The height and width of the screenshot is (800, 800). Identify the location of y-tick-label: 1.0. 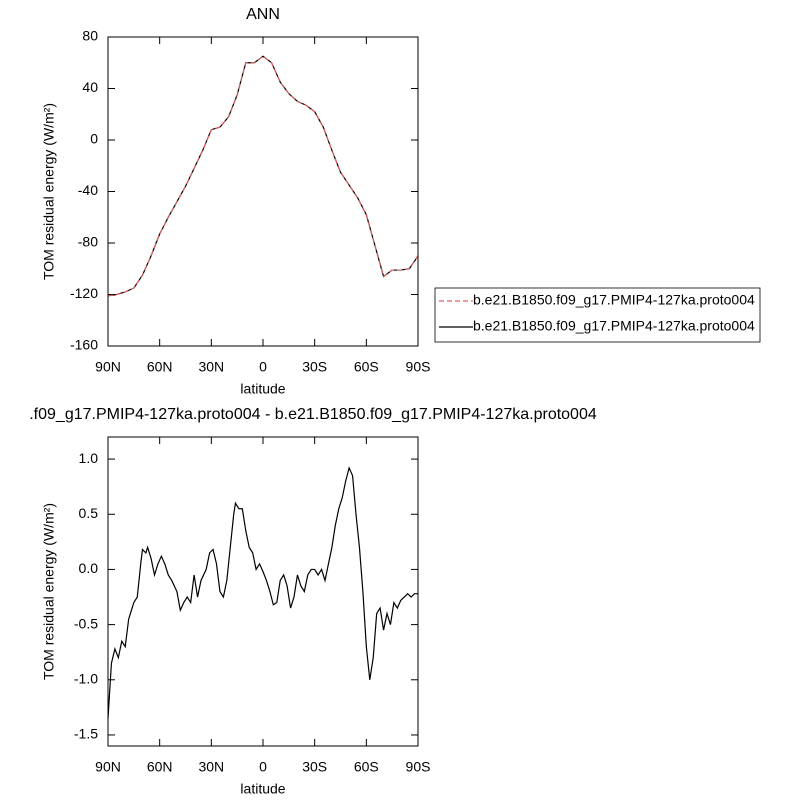
(89, 458).